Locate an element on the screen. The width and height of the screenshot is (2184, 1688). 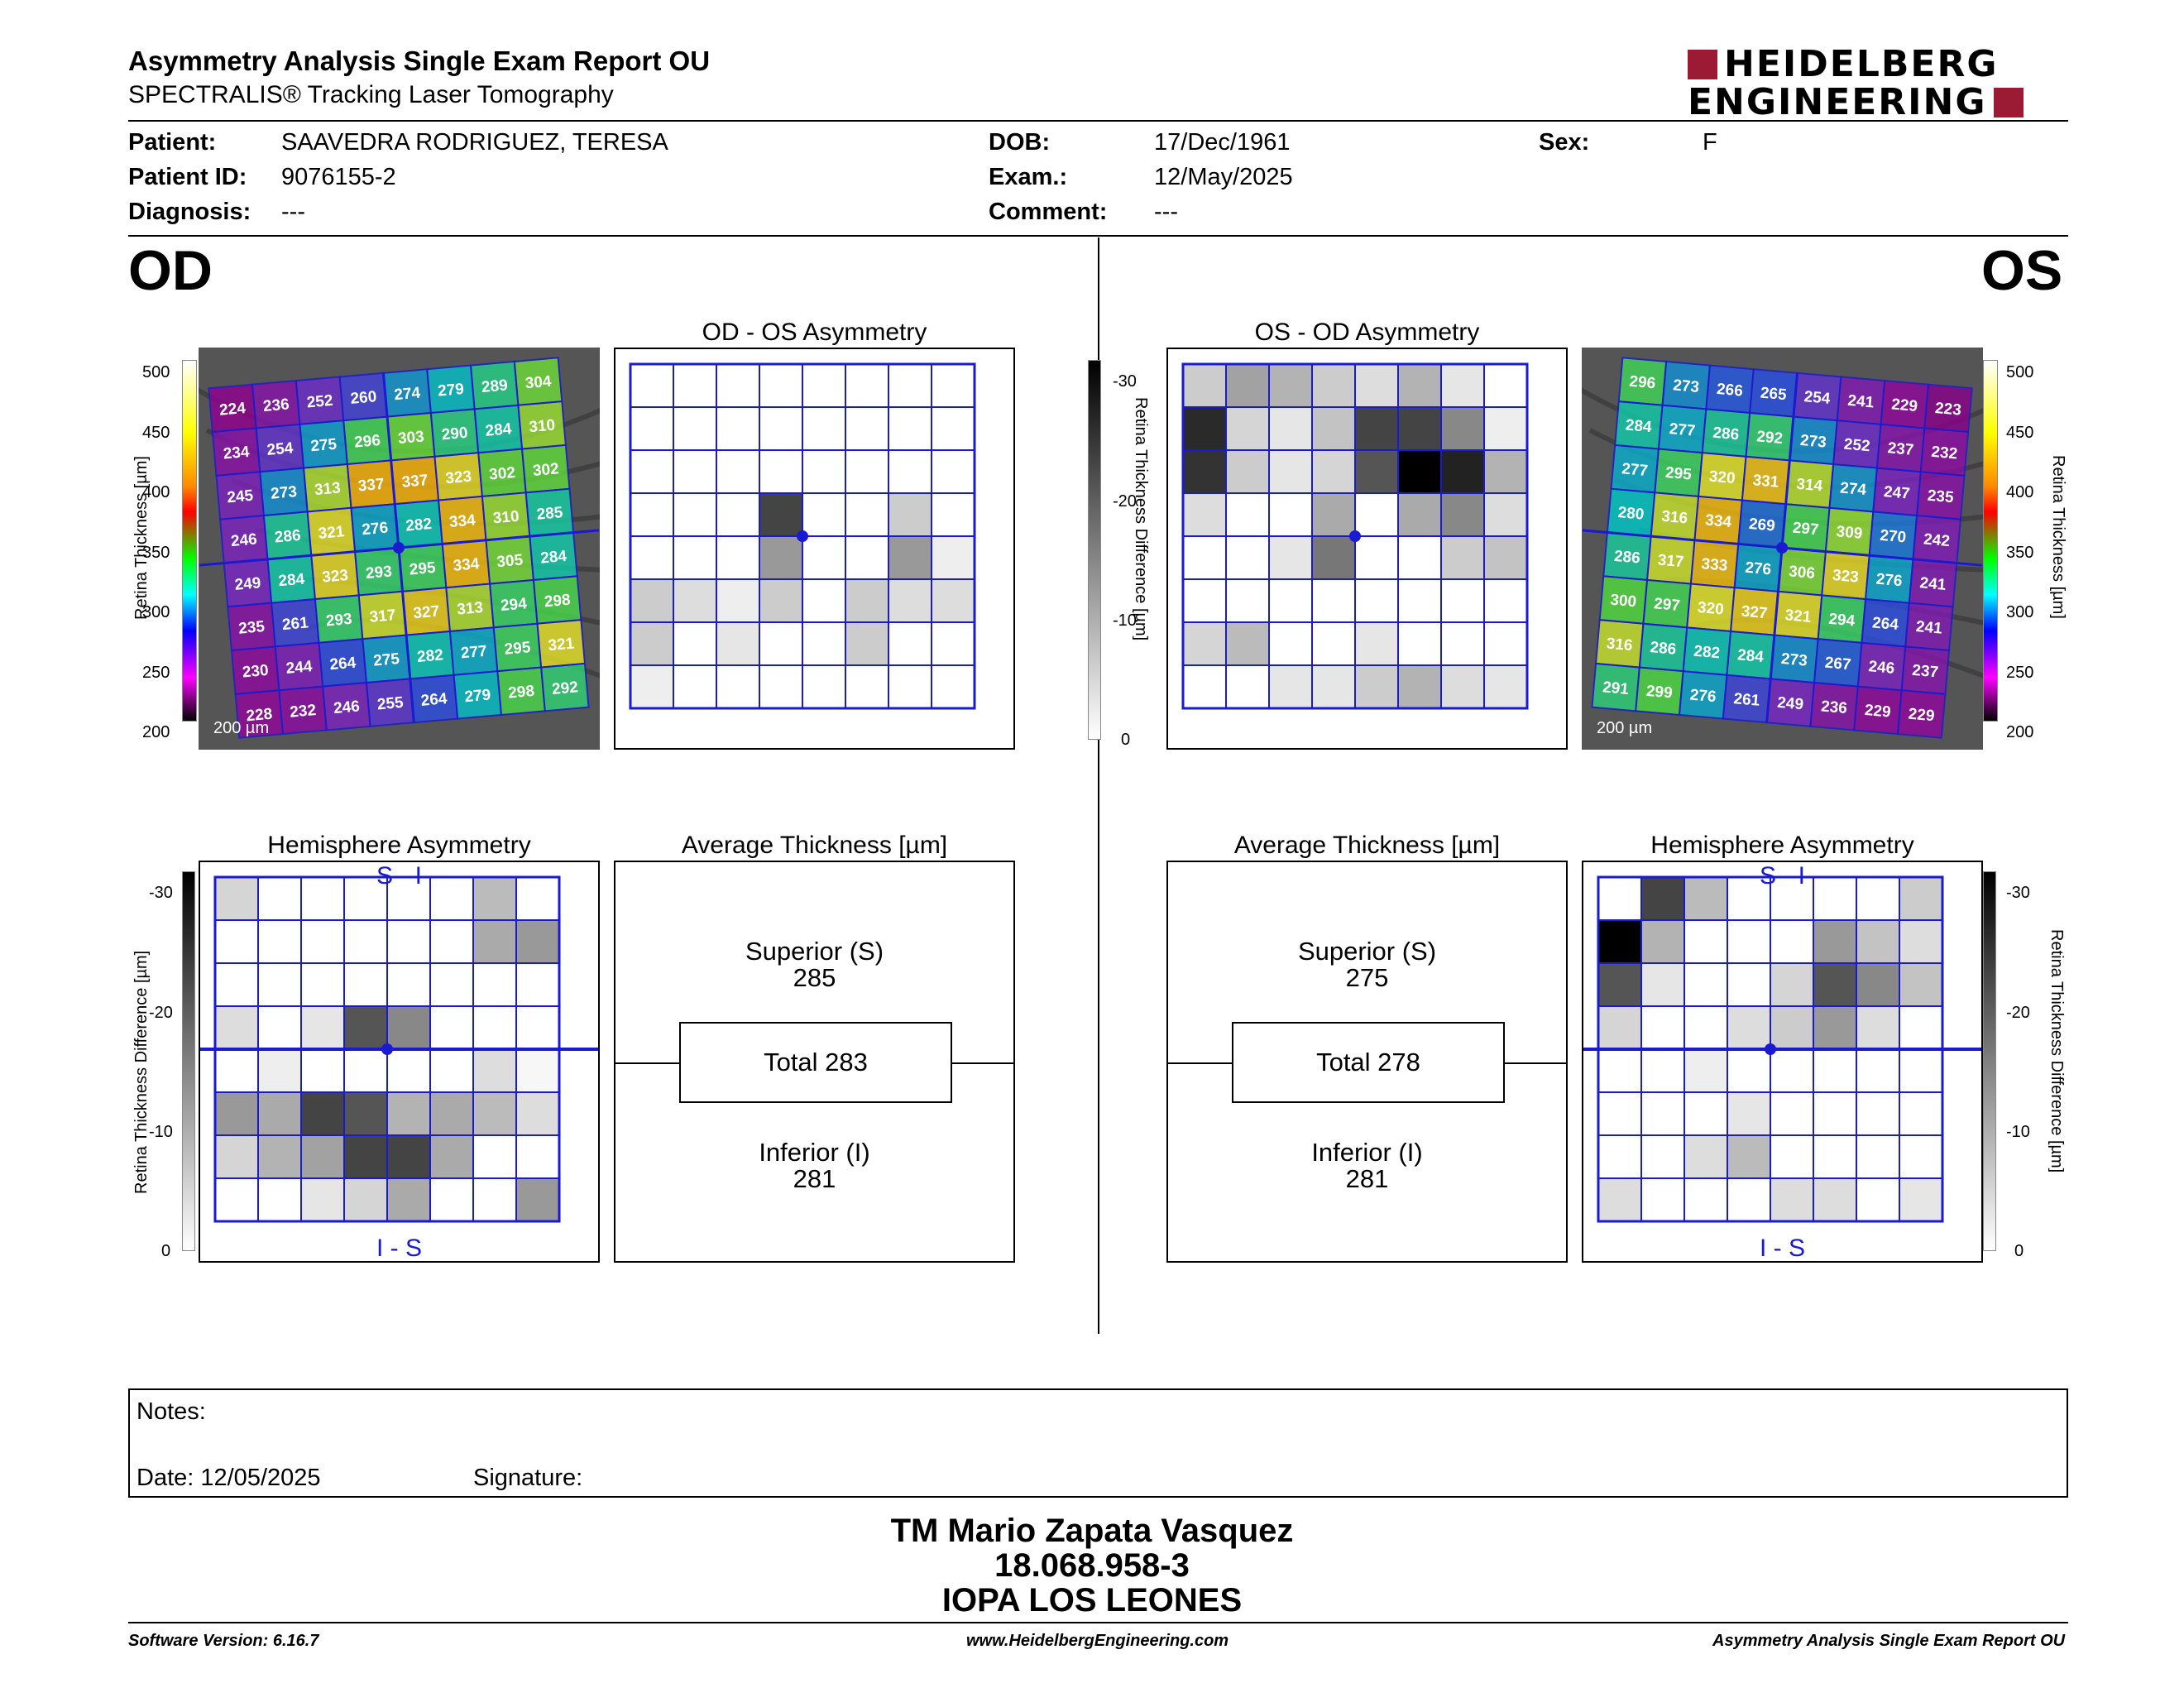
logo-square-icon is located at coordinates (1702, 64).